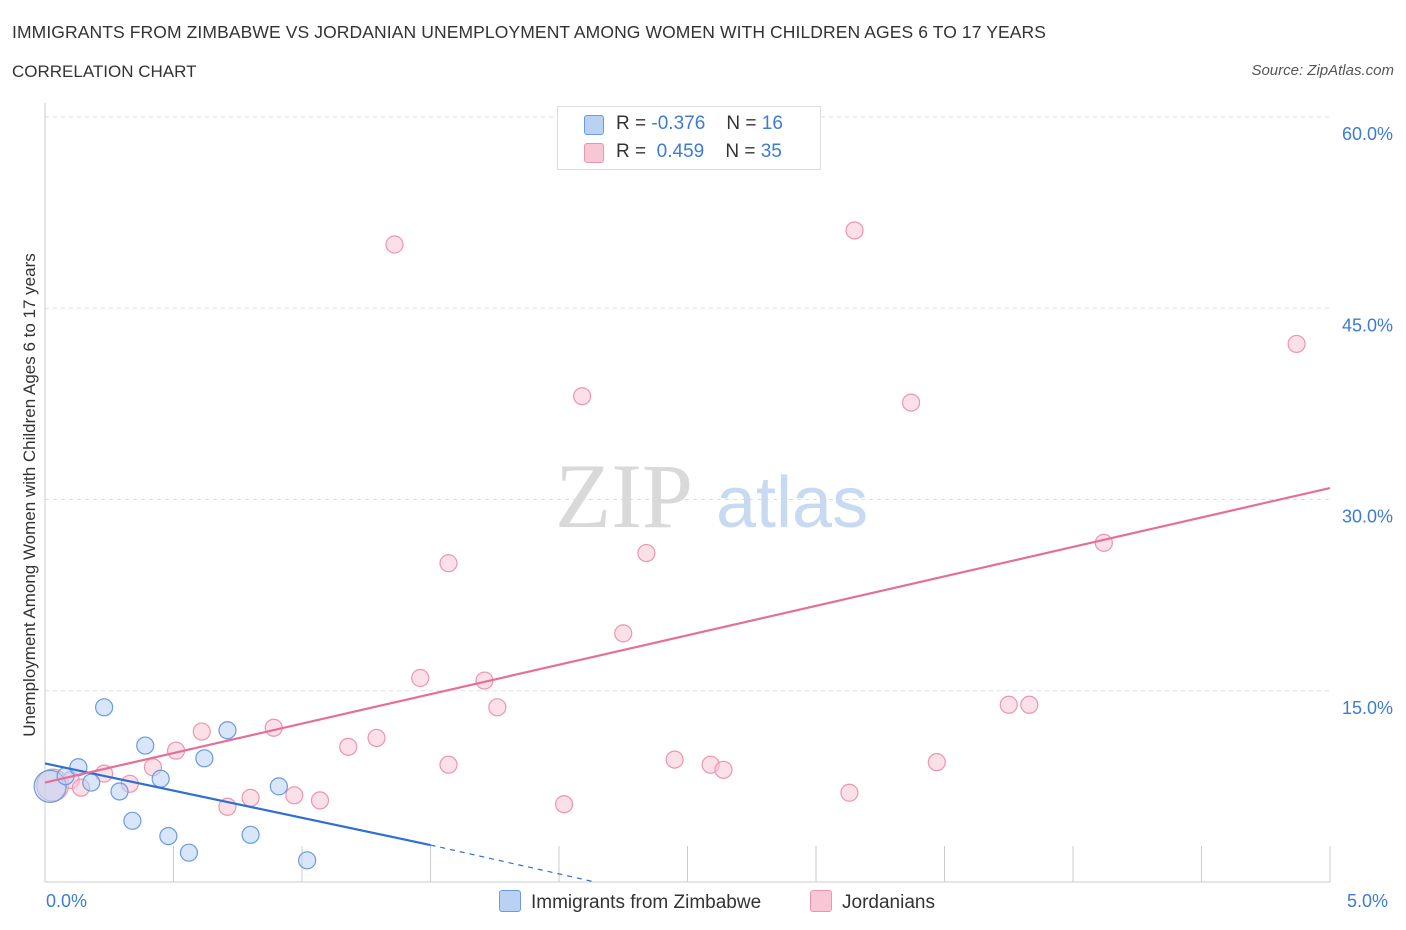 This screenshot has height=930, width=1406. I want to click on correlation-legend: R = -0.376 N = 16 R = 0.459 N = 35, so click(689, 138).